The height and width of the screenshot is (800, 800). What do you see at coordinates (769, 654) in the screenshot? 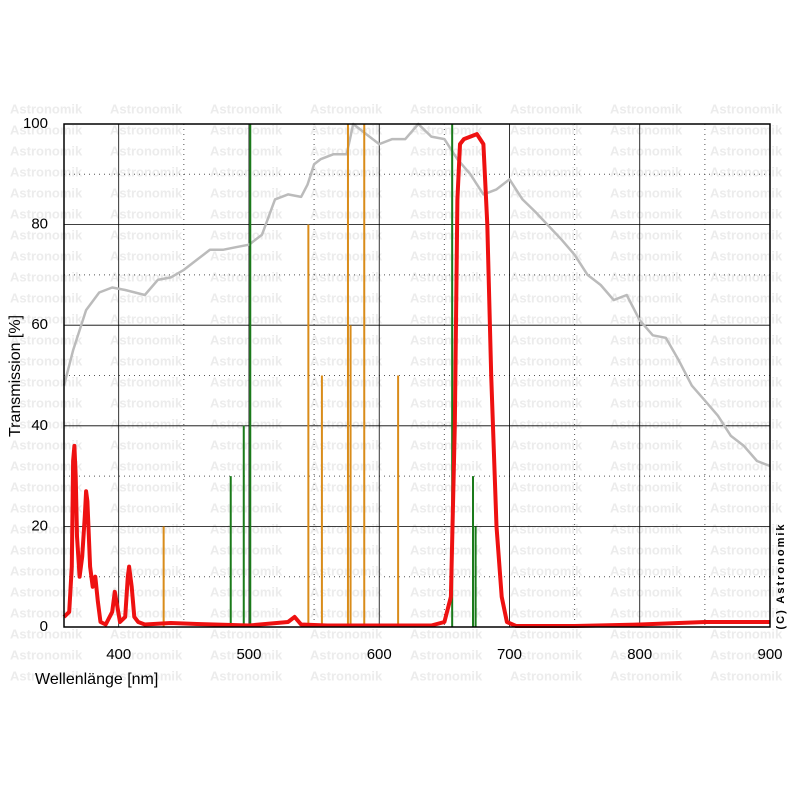
I see `x-tick-label: 900` at bounding box center [769, 654].